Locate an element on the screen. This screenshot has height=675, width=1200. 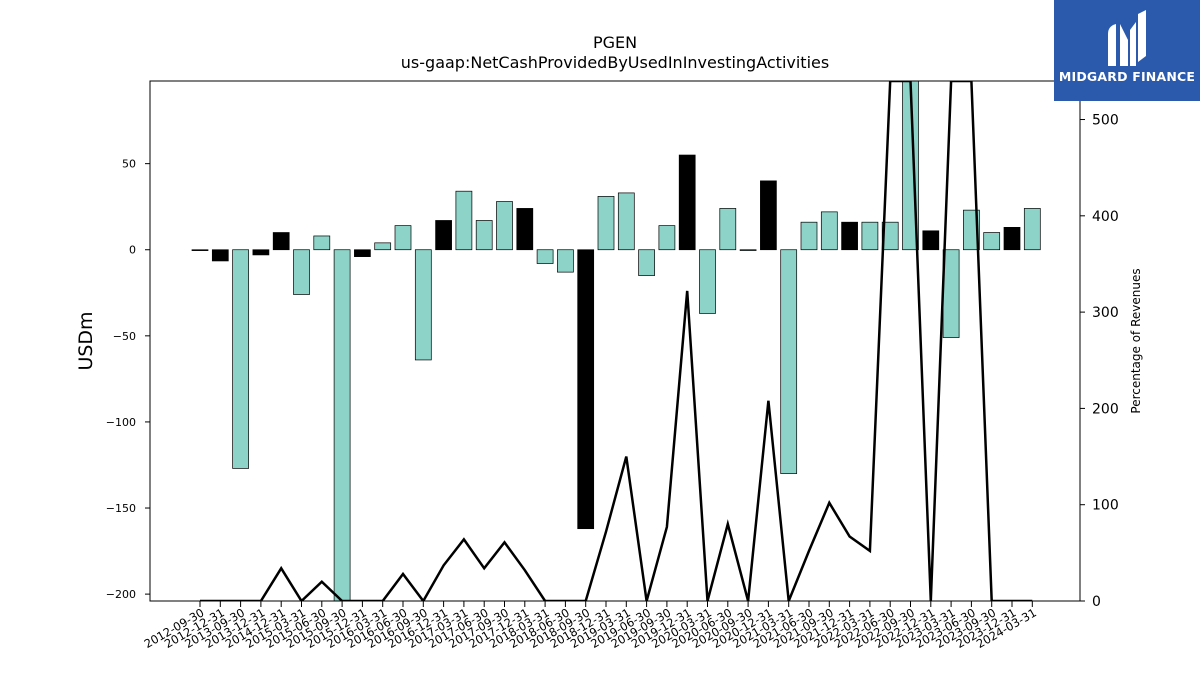
y-tick-label: 0 is located at coordinates (132, 250).